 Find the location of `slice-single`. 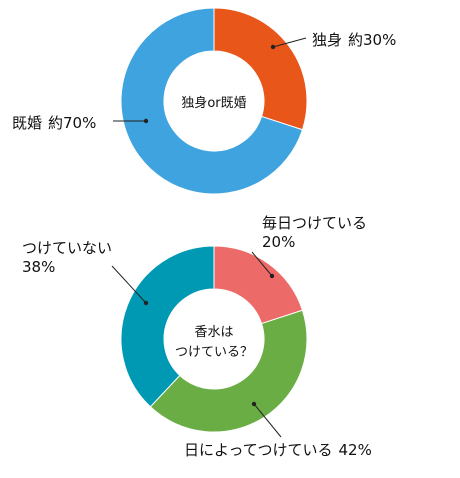

slice-single is located at coordinates (260, 69).